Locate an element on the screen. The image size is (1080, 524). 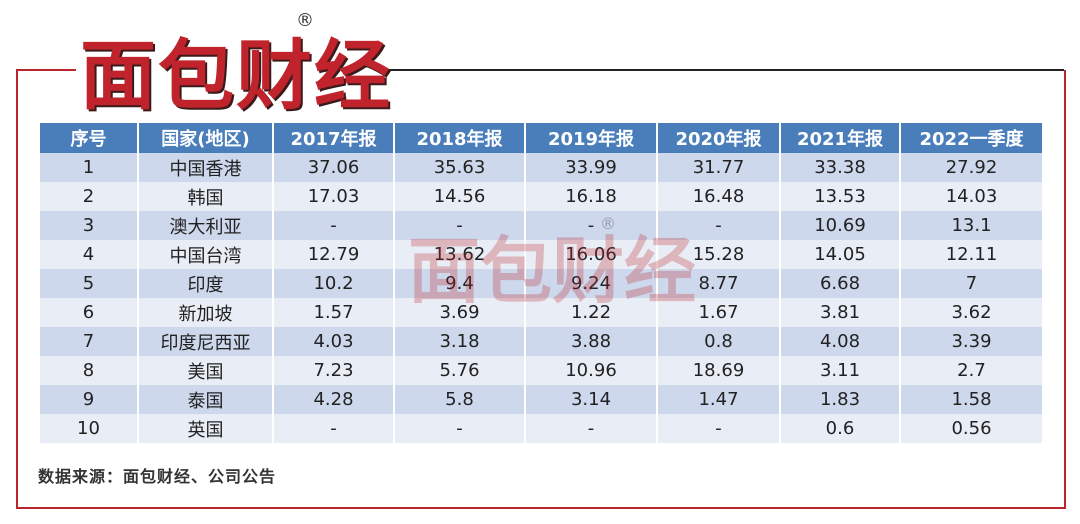
table-cell: 1.57 is located at coordinates (333, 312).